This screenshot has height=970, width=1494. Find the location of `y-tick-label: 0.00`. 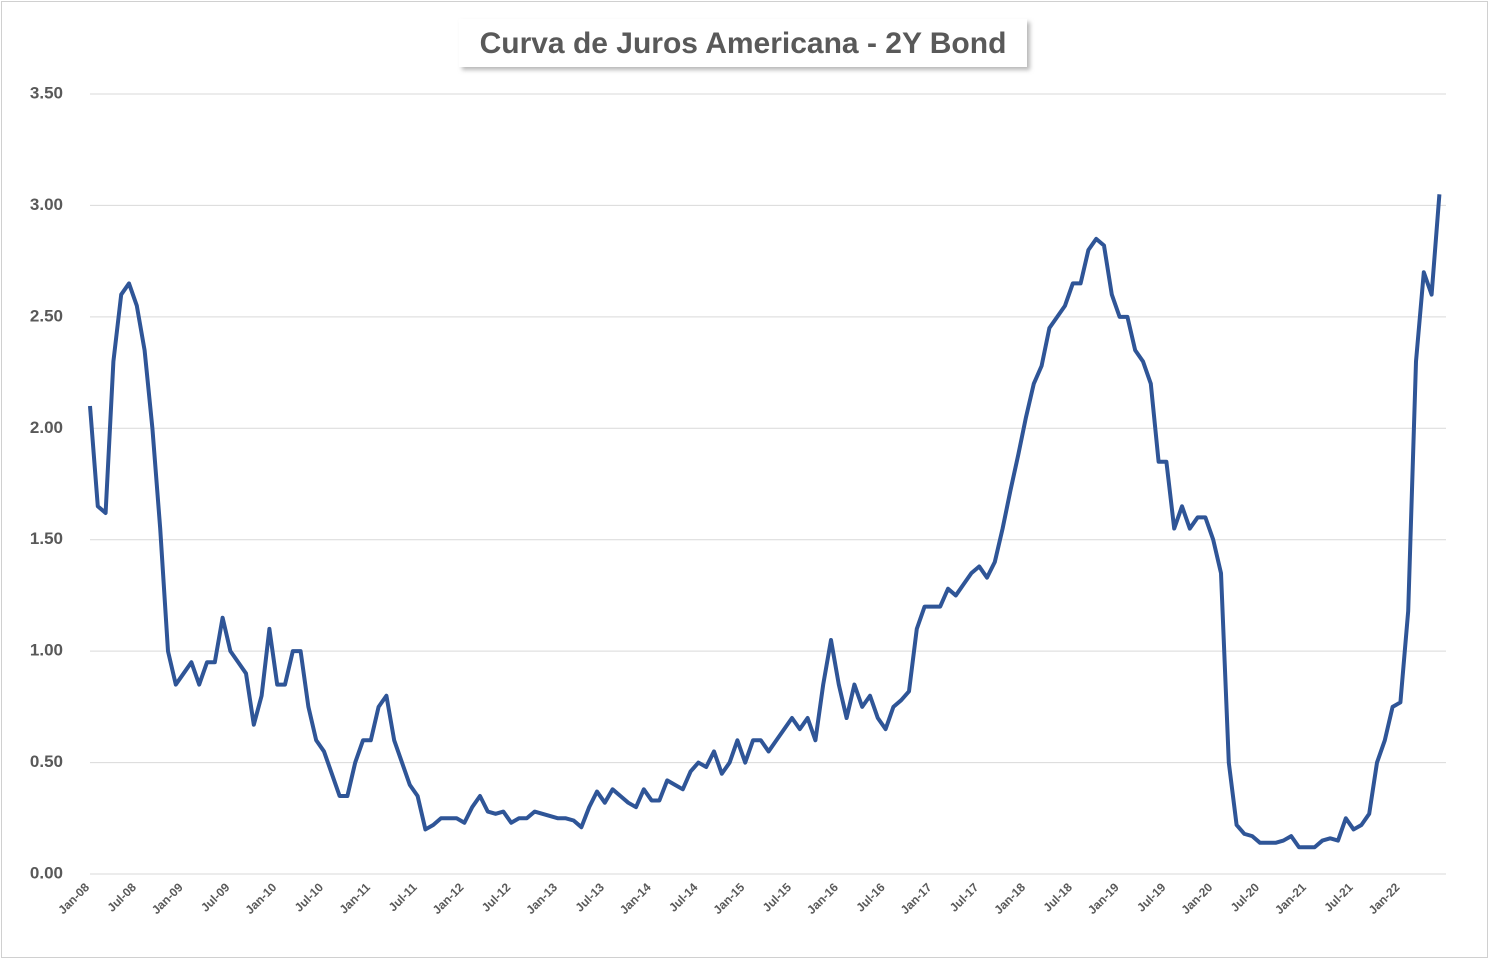

y-tick-label: 0.00 is located at coordinates (46, 872).